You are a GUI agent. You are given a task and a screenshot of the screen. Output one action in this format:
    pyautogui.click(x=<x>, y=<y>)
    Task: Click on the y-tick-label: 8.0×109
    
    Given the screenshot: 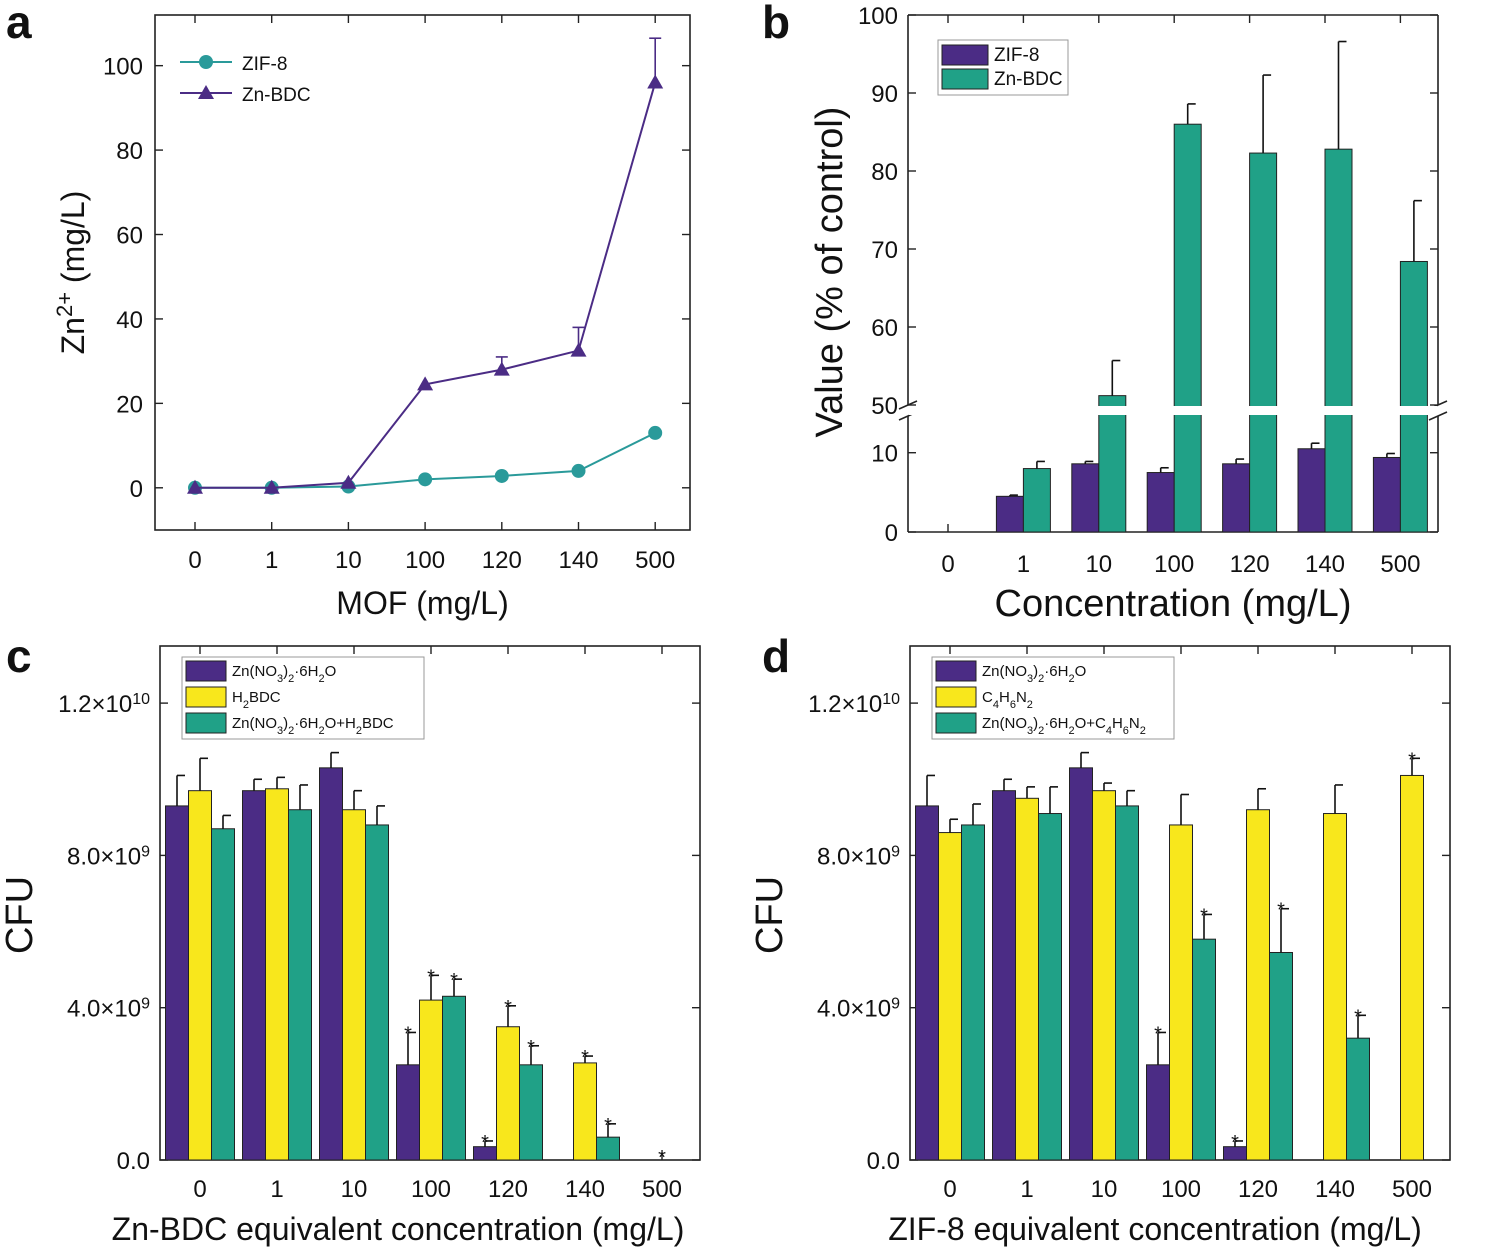 What is the action you would take?
    pyautogui.click(x=858, y=857)
    